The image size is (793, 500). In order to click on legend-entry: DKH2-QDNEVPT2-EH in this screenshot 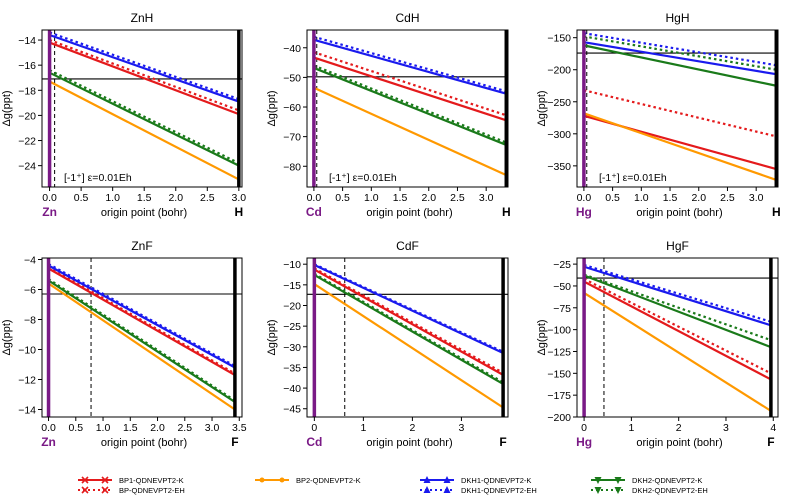, I will do `click(649, 490)`.